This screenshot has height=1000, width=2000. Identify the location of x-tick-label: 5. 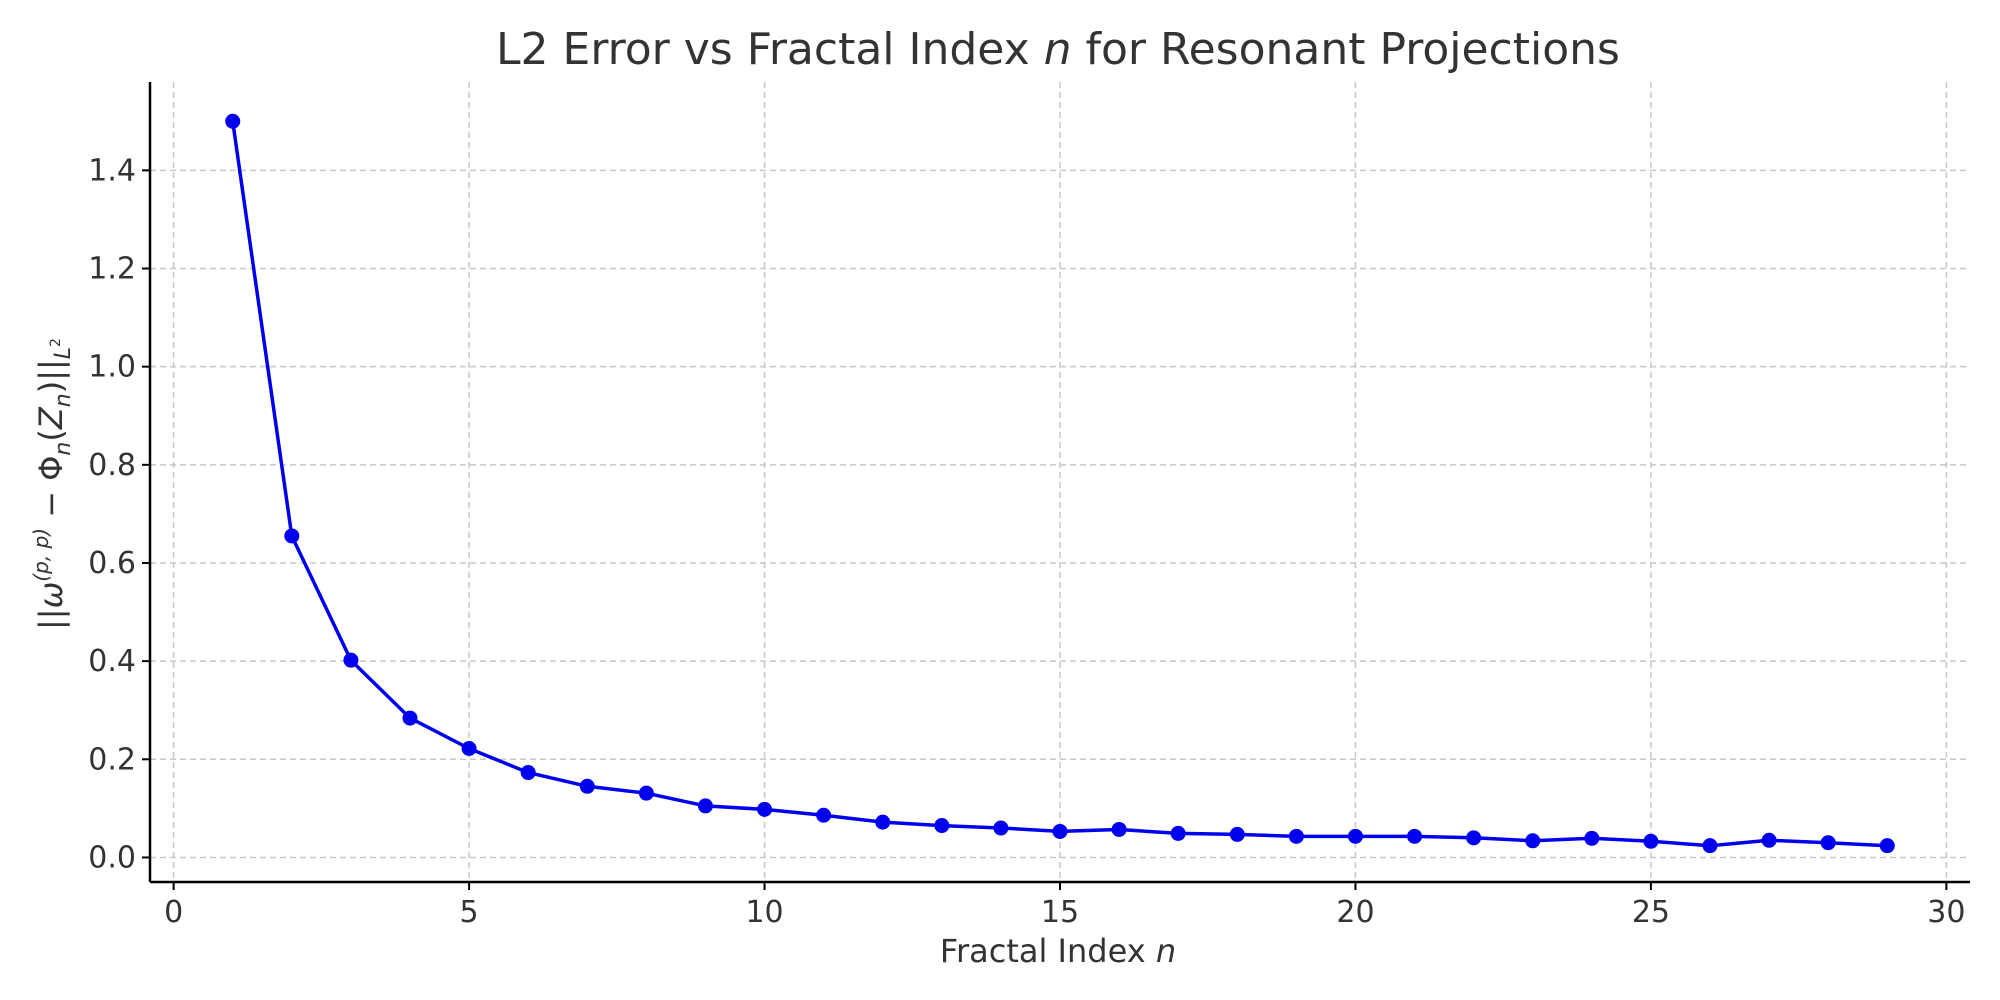
(469, 912).